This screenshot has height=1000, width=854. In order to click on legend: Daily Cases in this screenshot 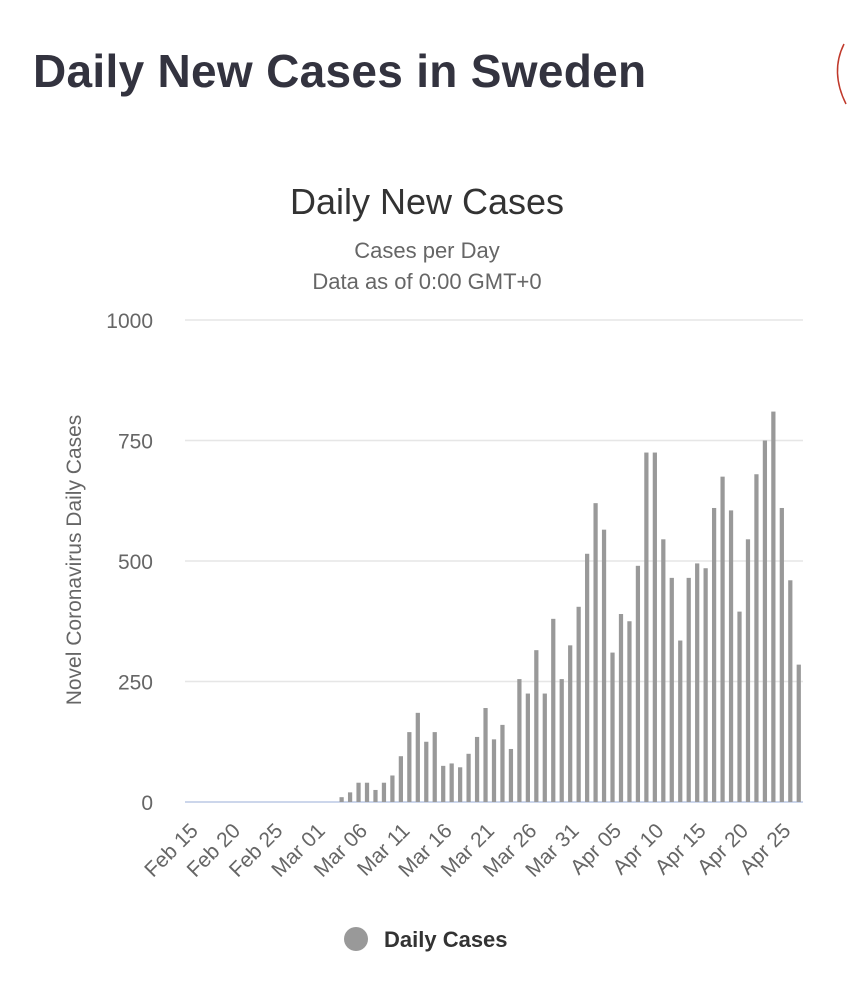, I will do `click(426, 939)`.